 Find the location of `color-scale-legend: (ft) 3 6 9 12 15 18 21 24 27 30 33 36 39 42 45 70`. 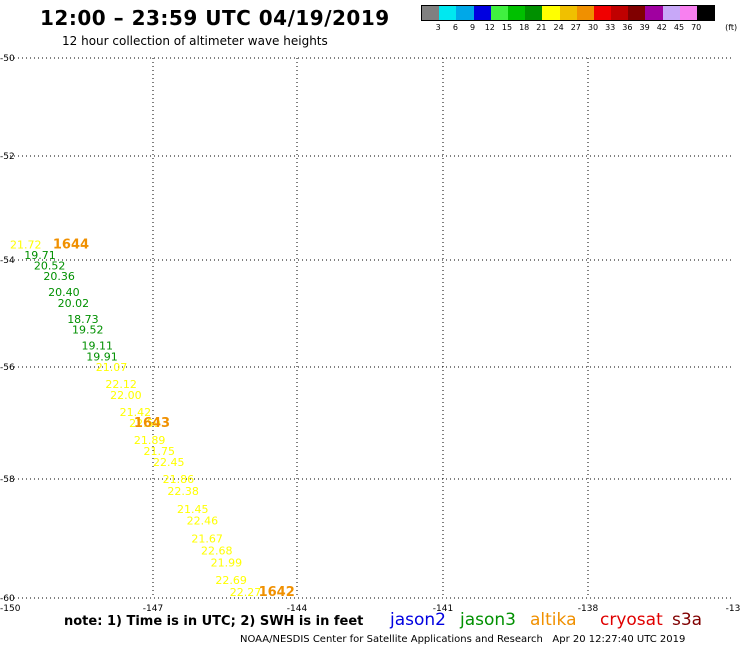

color-scale-legend: (ft) 3 6 9 12 15 18 21 24 27 30 33 36 39 42 45 70 is located at coordinates (579, 20).